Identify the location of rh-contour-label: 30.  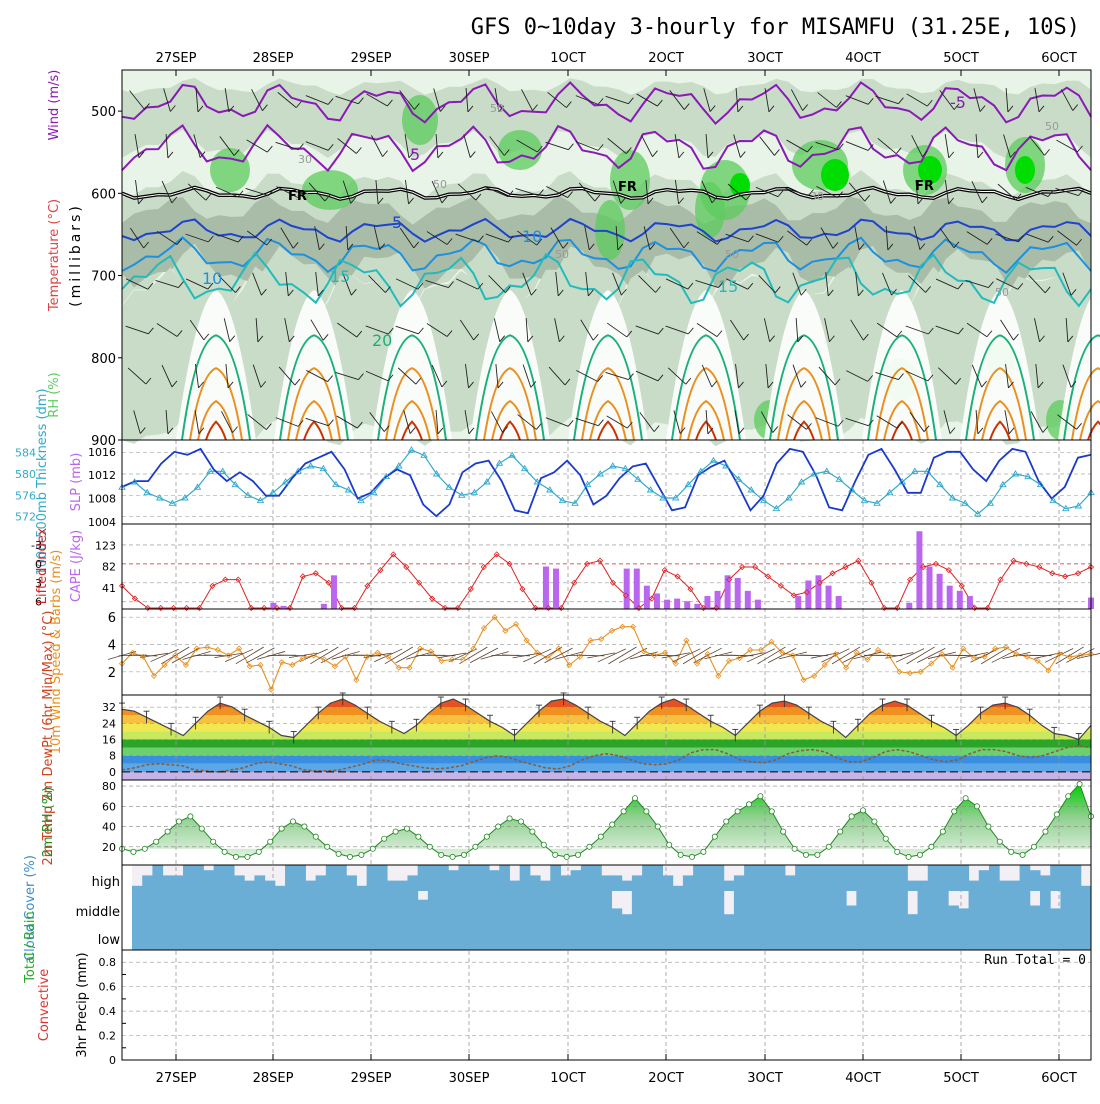
(305, 159).